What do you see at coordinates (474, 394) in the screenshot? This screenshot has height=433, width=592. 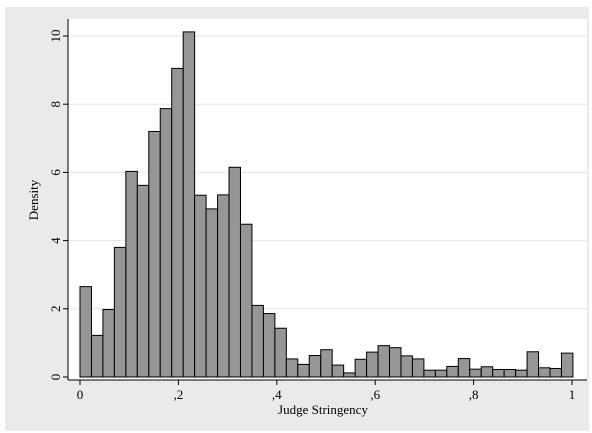 I see `x-tick-label: ,8` at bounding box center [474, 394].